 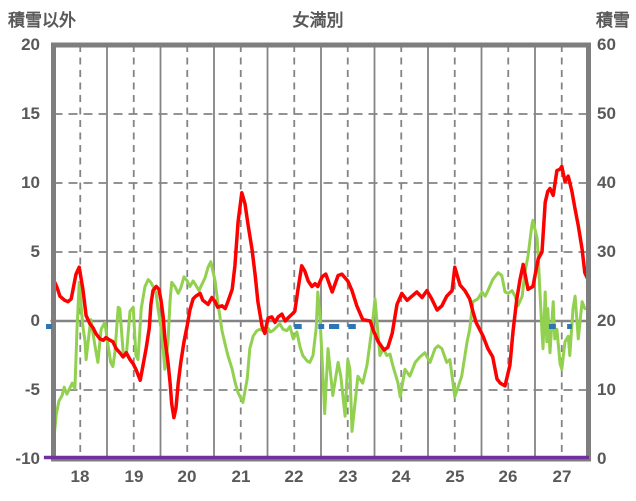 What do you see at coordinates (30, 113) in the screenshot?
I see `left-axis-tick: 15` at bounding box center [30, 113].